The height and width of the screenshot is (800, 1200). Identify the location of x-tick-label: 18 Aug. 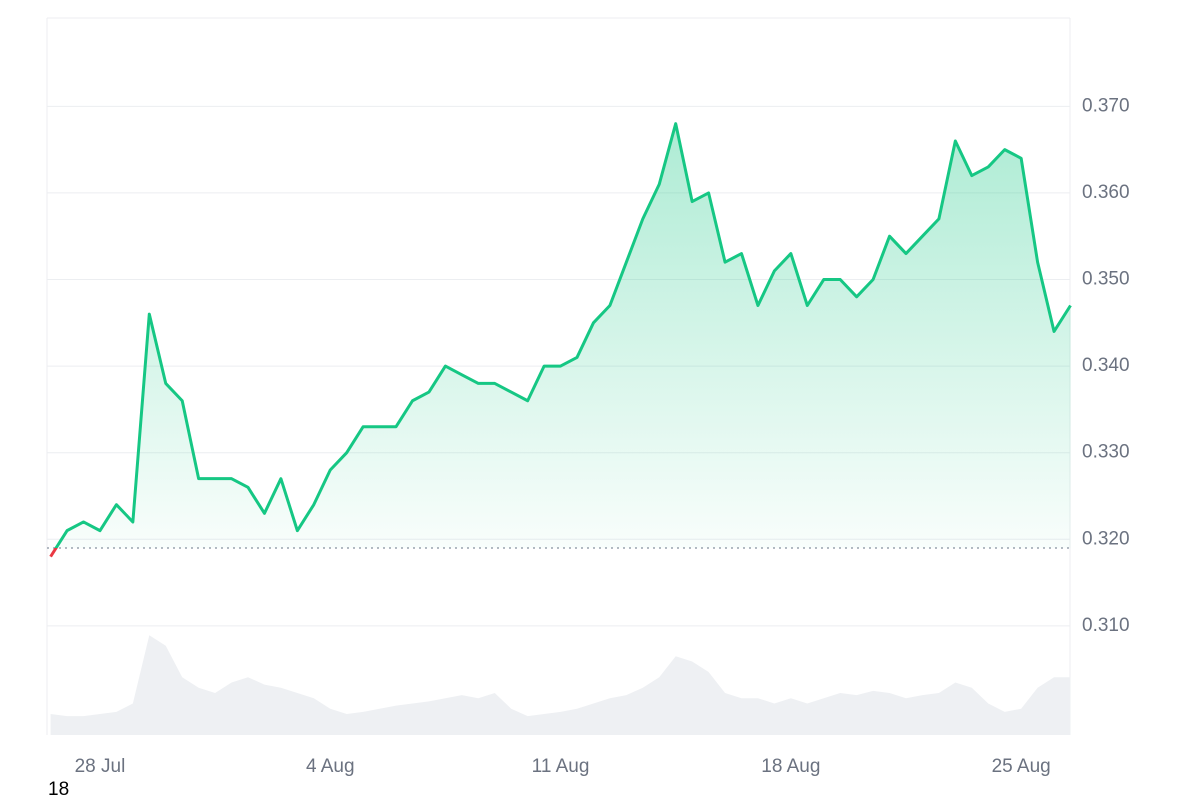
(790, 766).